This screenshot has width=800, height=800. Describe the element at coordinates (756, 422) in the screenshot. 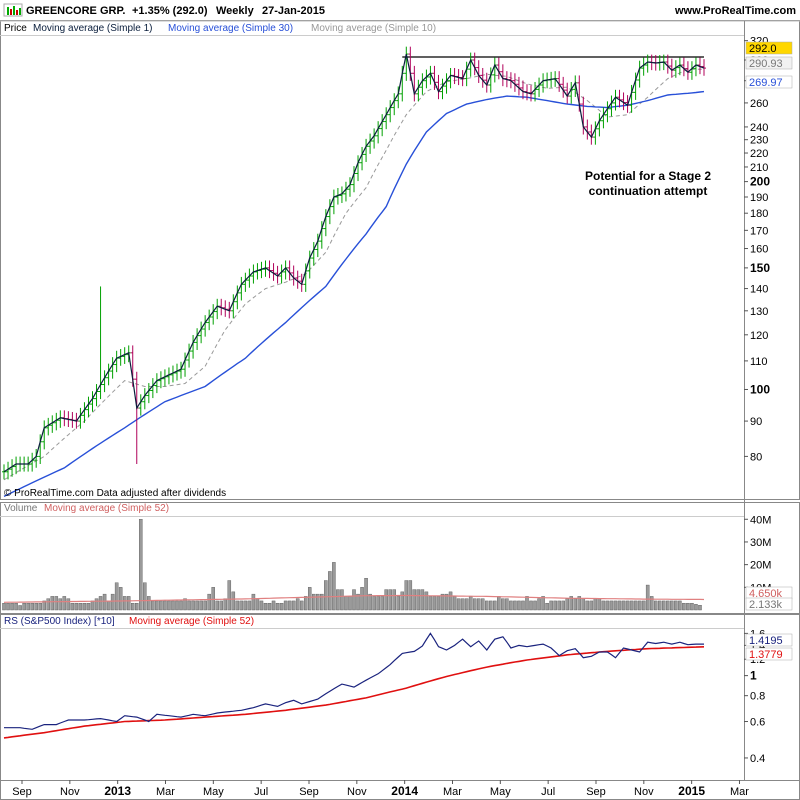

I see `price-tick-label: 90` at that location.